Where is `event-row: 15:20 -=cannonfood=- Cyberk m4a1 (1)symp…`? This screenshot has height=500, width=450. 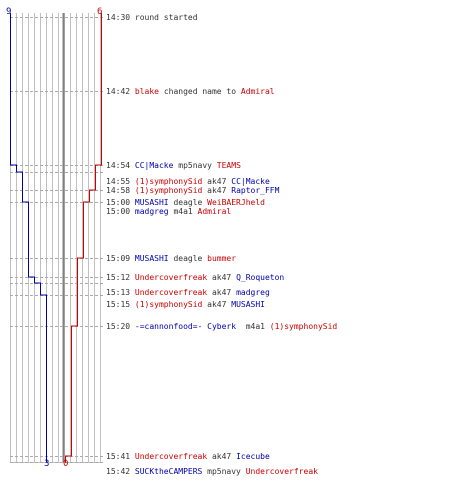 event-row: 15:20 -=cannonfood=- Cyberk m4a1 (1)symp… is located at coordinates (221, 326).